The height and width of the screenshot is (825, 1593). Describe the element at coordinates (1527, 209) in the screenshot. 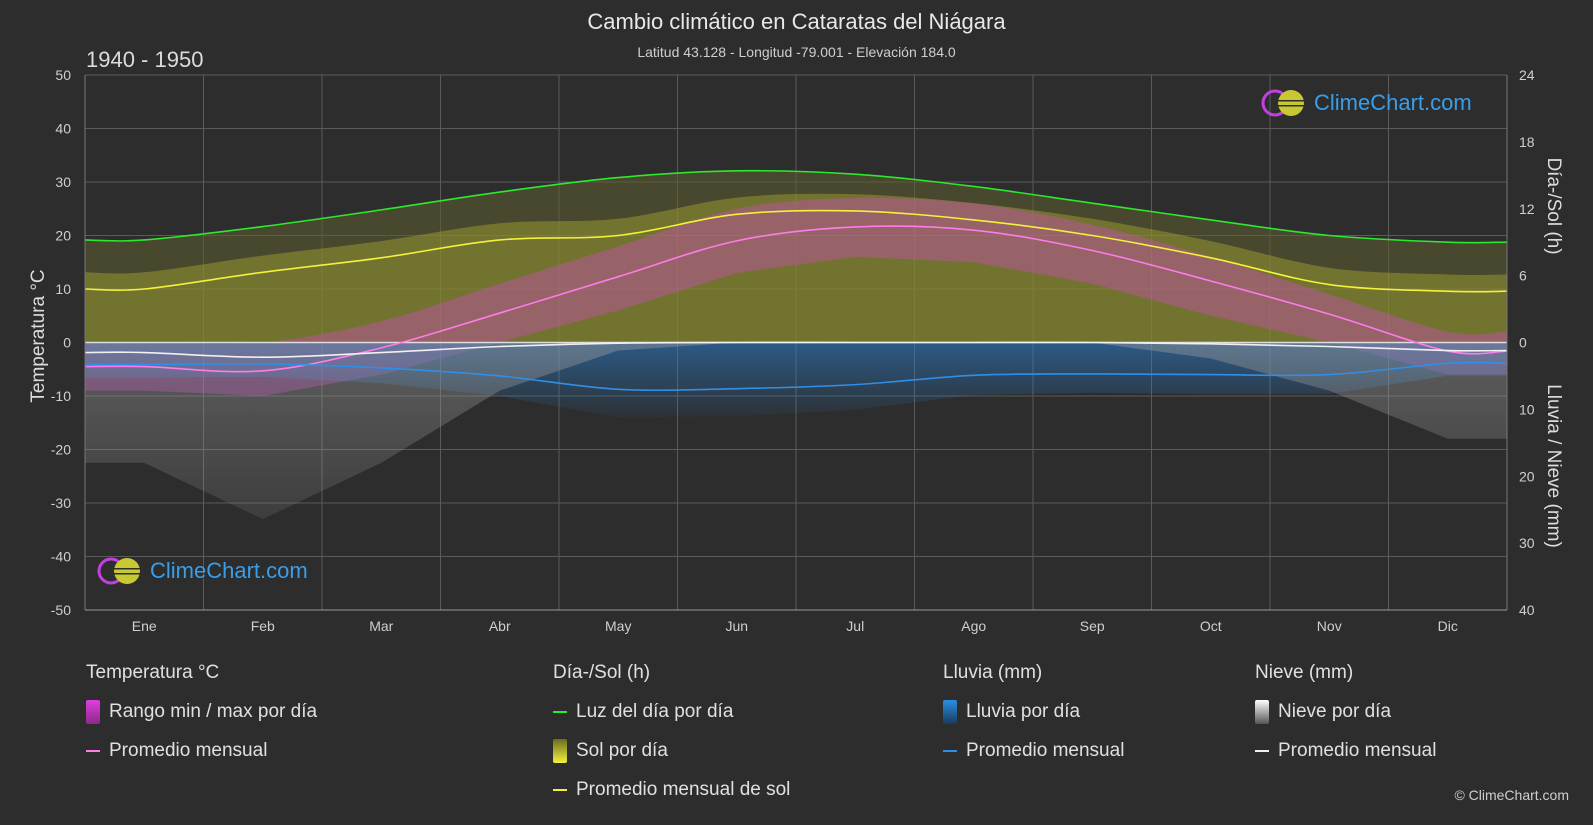

I see `right-top-tick-label: 12` at that location.